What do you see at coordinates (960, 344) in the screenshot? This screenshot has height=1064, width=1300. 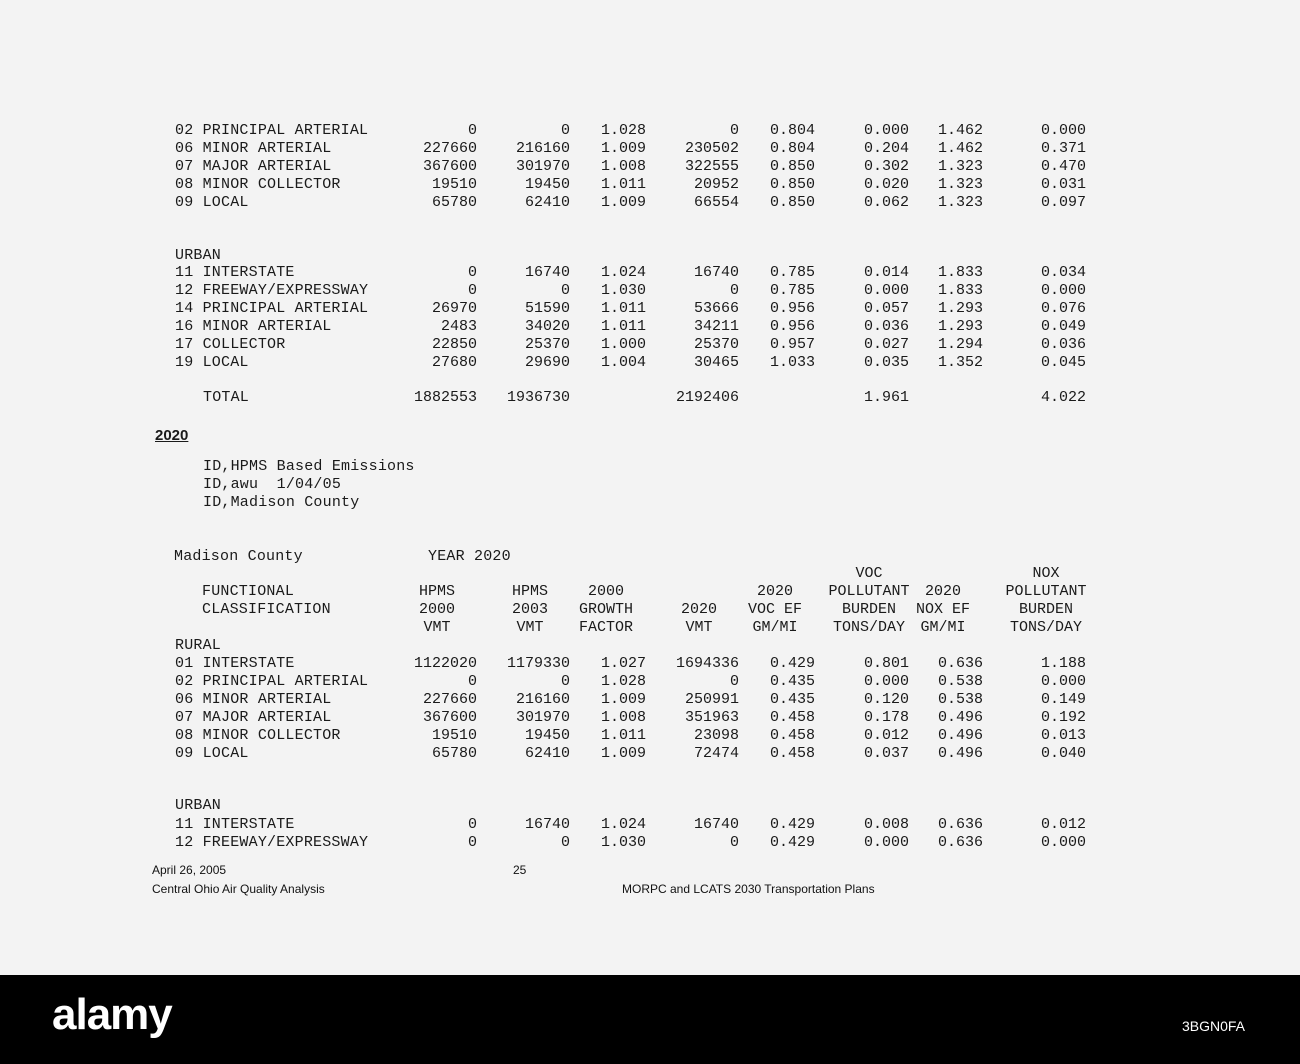 I see `table-cell: 1.294` at bounding box center [960, 344].